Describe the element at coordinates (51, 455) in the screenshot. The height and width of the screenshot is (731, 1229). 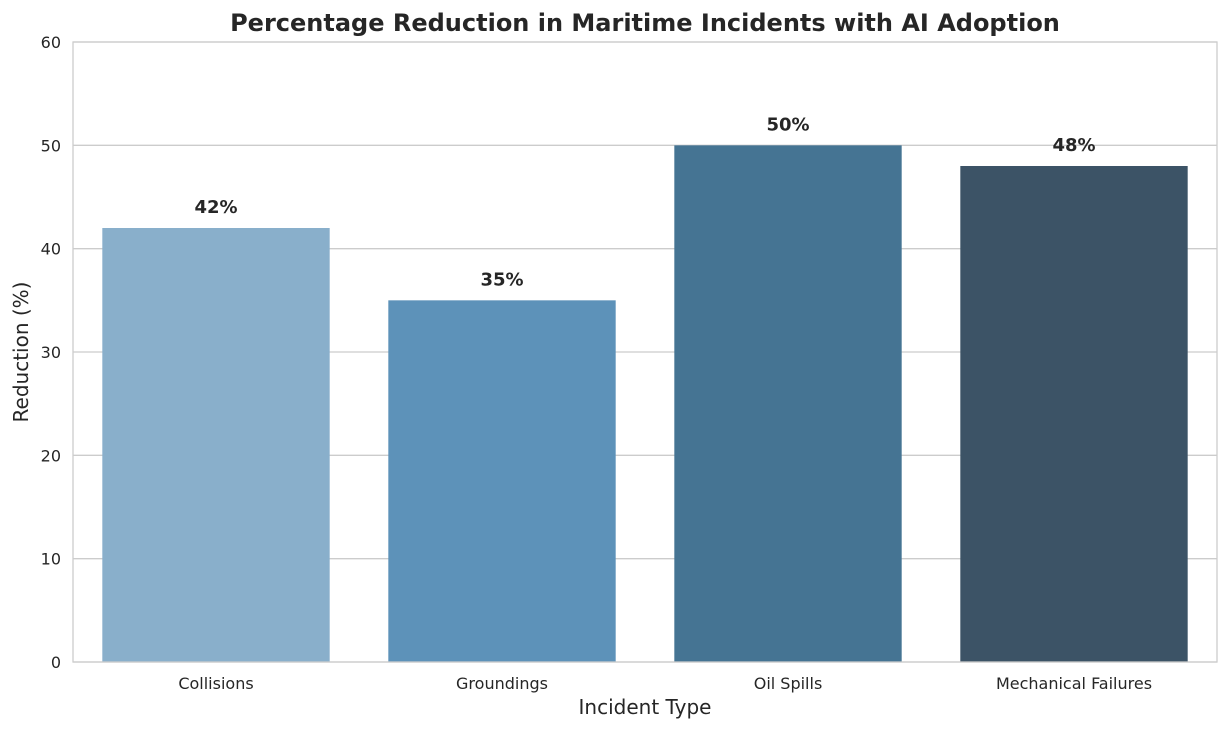
I see `y-tick-label: 20` at that location.